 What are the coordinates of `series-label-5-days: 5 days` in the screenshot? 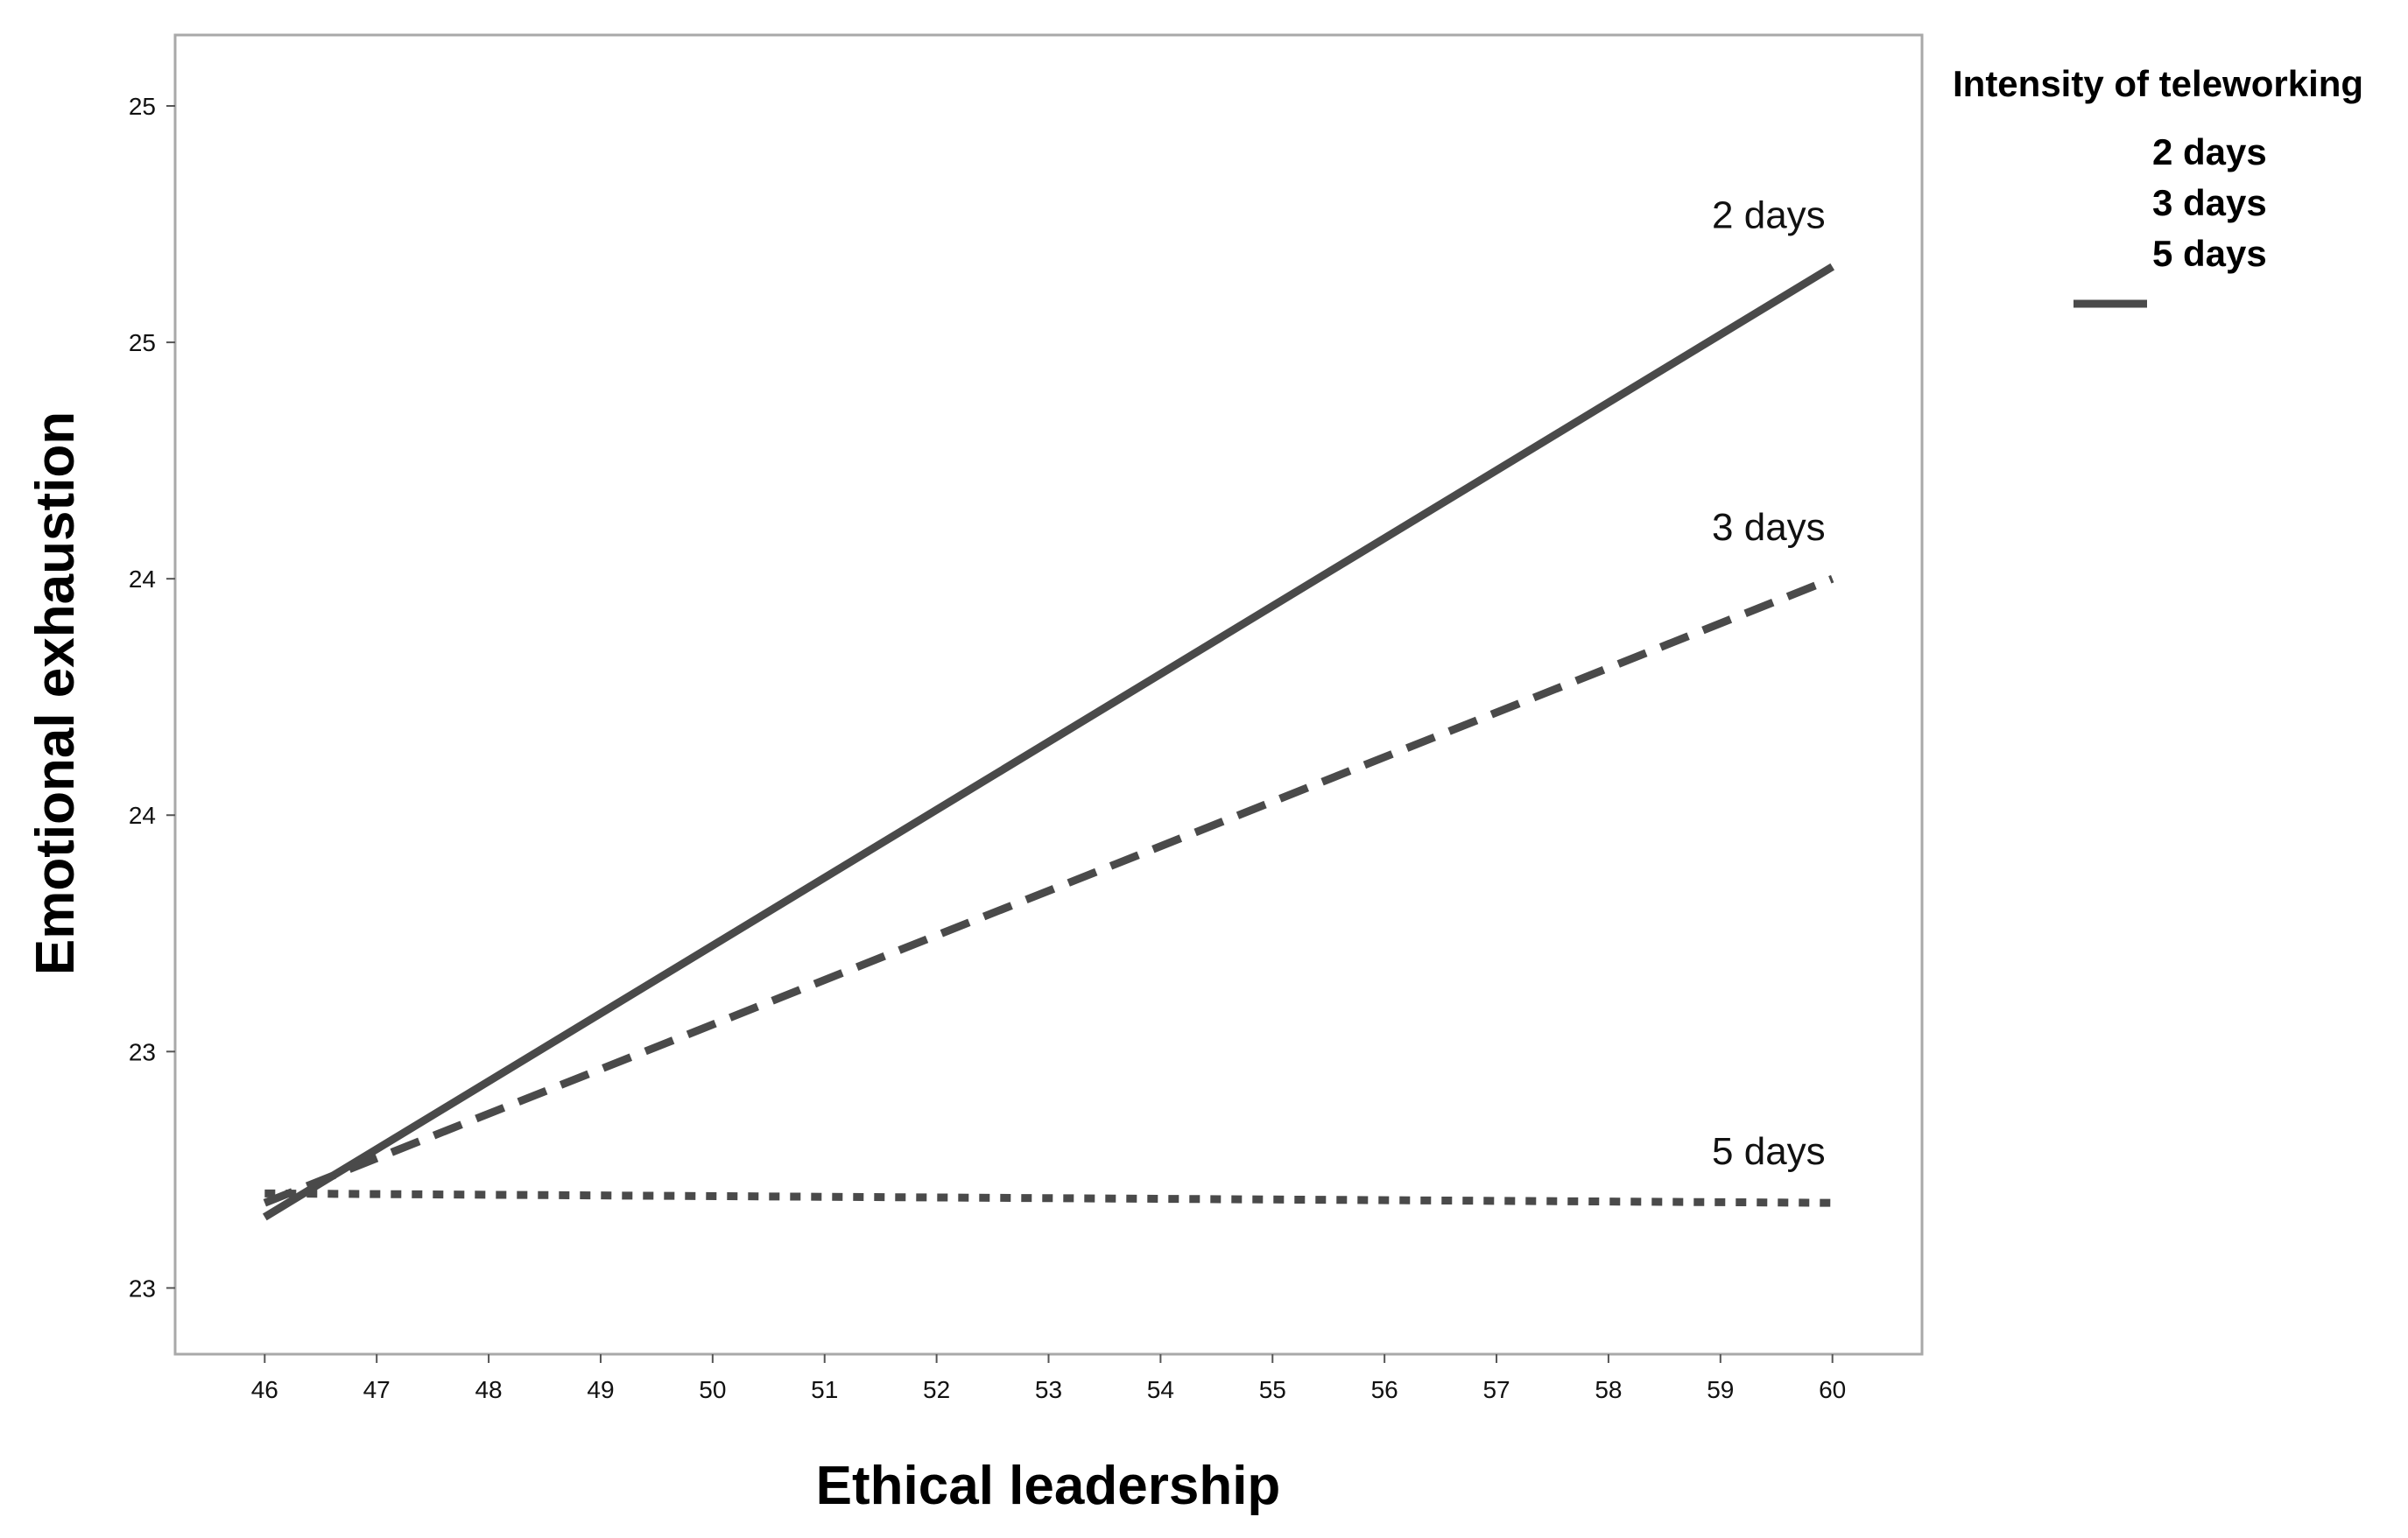 It's located at (1769, 1151).